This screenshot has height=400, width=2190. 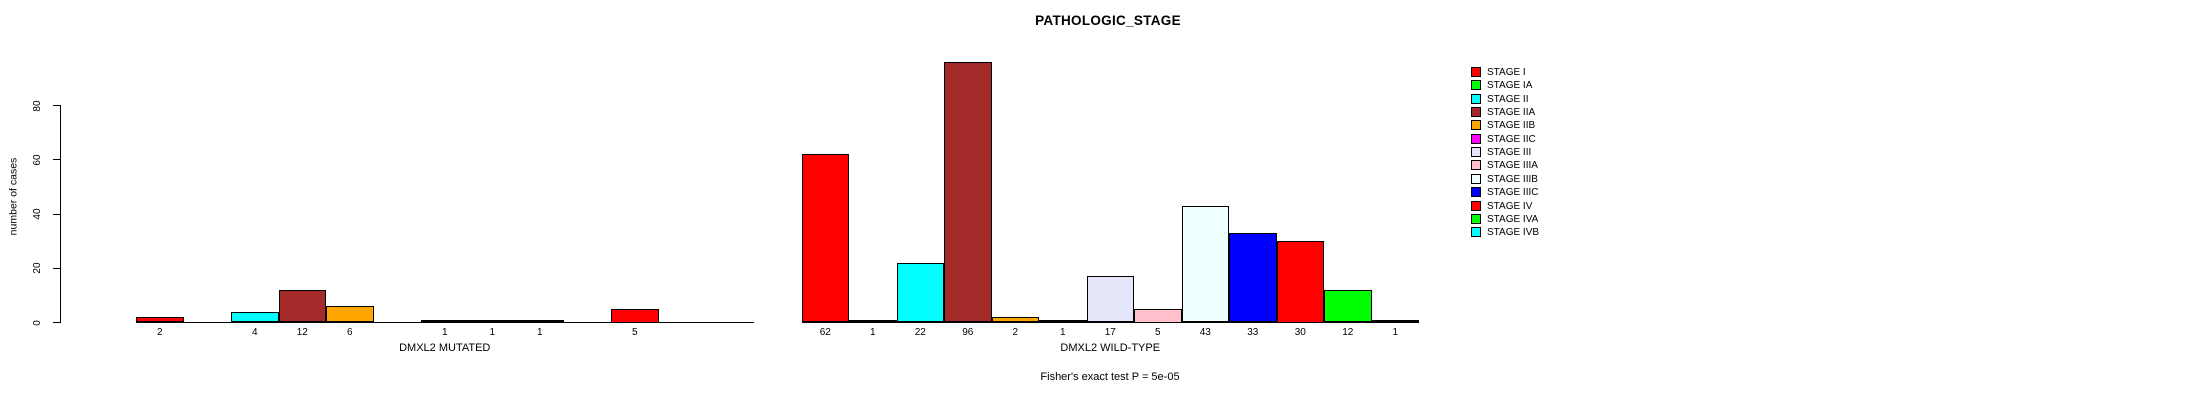 I want to click on y-axis-tick-label: 0, so click(x=37, y=322).